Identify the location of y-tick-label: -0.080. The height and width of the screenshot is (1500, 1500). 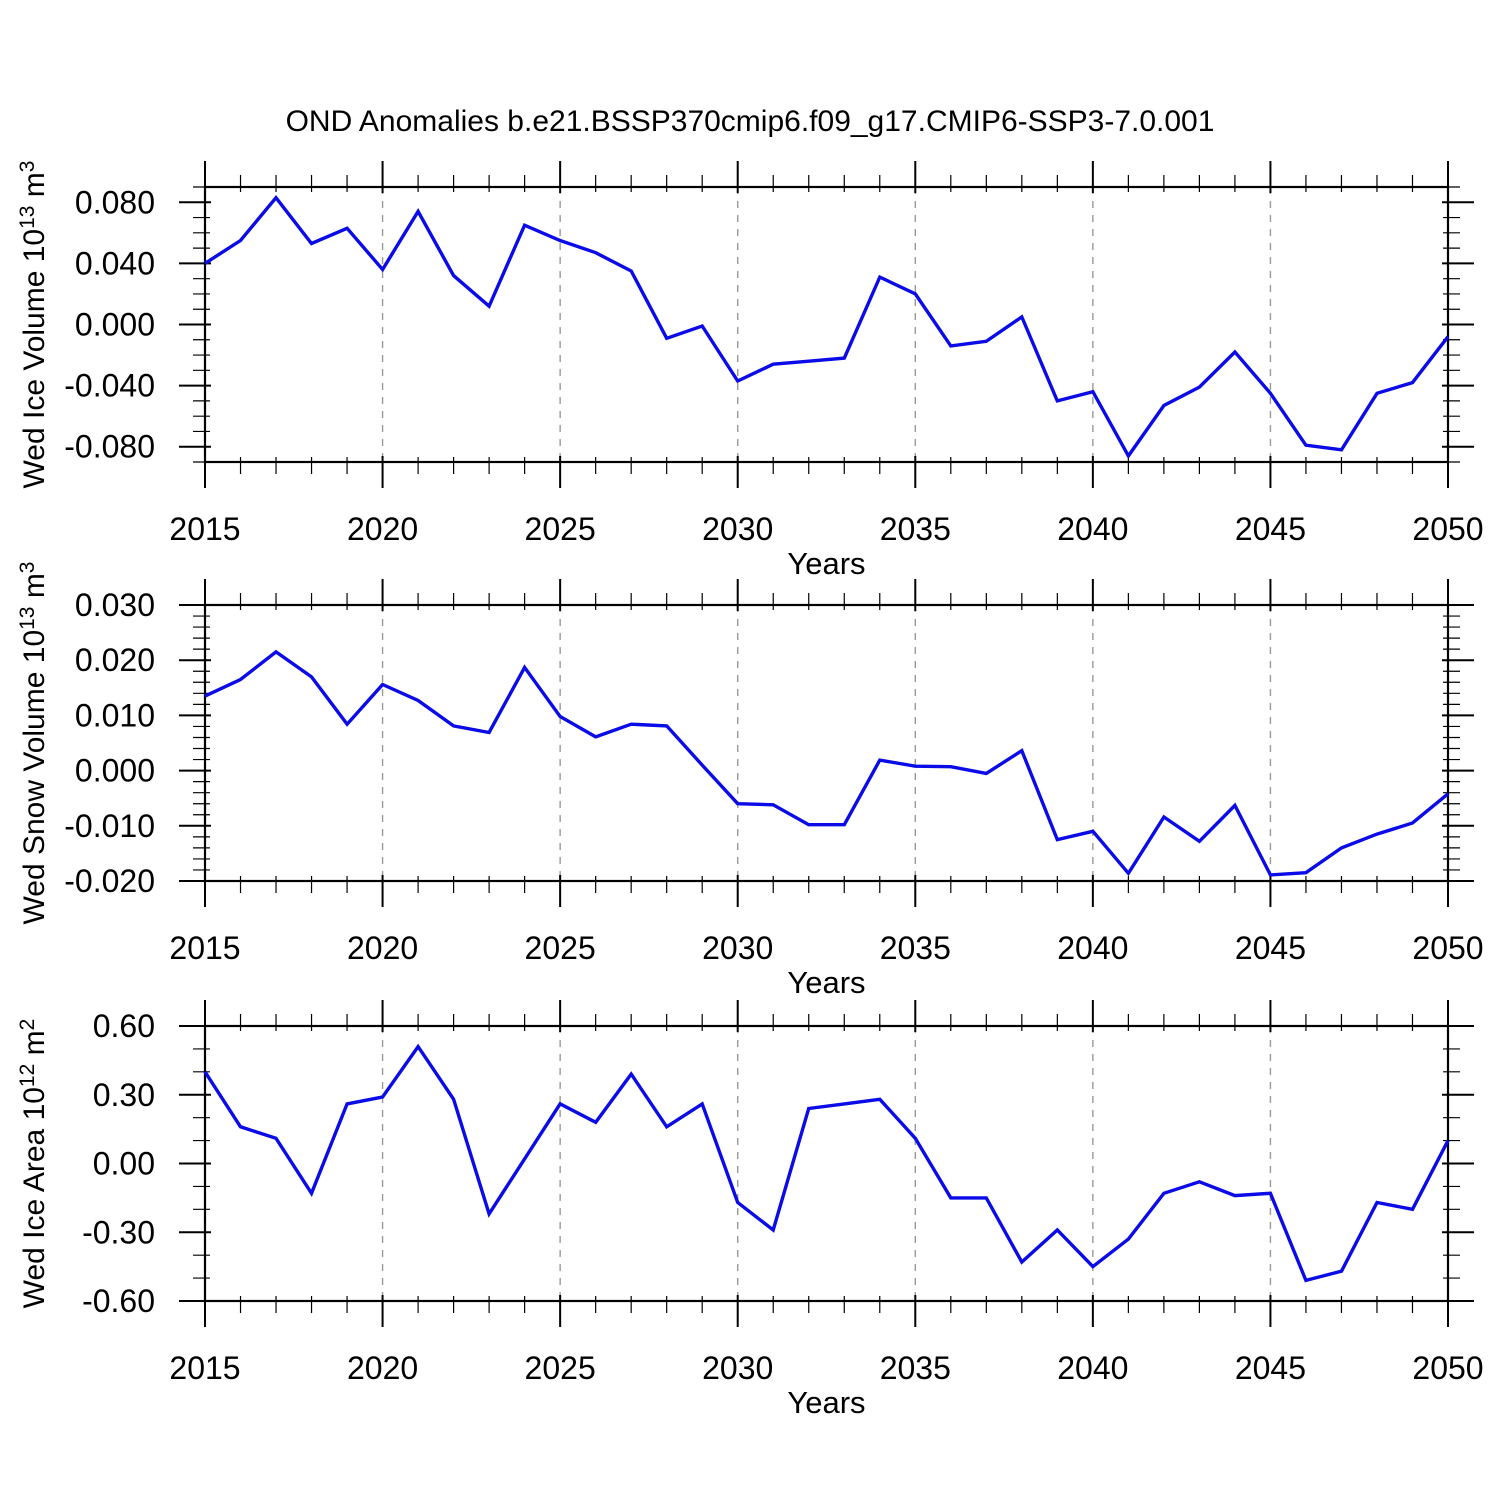
(109, 447).